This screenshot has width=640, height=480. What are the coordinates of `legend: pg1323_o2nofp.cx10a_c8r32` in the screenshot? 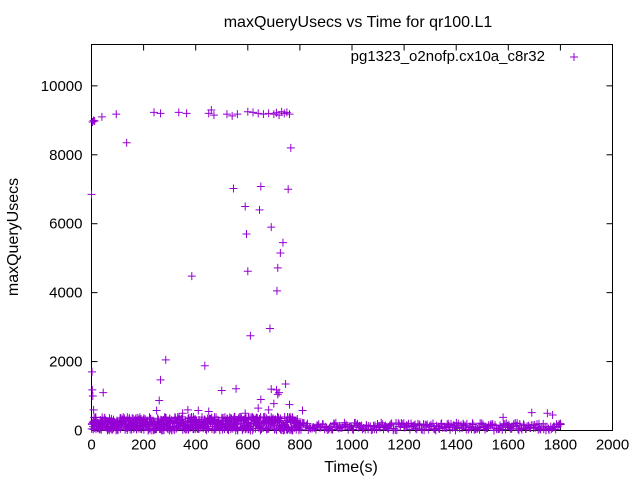 It's located at (464, 56).